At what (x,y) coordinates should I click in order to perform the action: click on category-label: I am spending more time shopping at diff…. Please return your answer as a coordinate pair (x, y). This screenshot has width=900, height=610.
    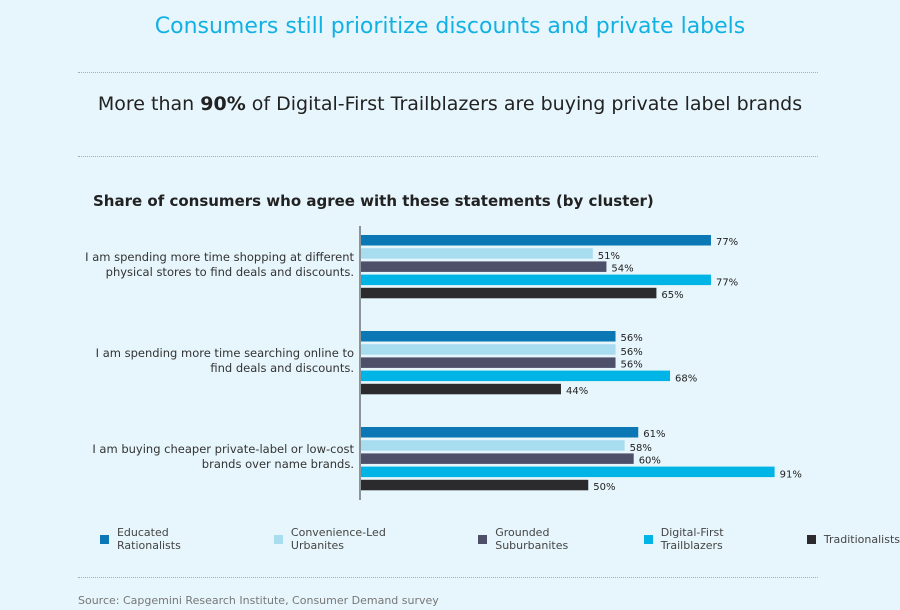
    Looking at the image, I should click on (219, 257).